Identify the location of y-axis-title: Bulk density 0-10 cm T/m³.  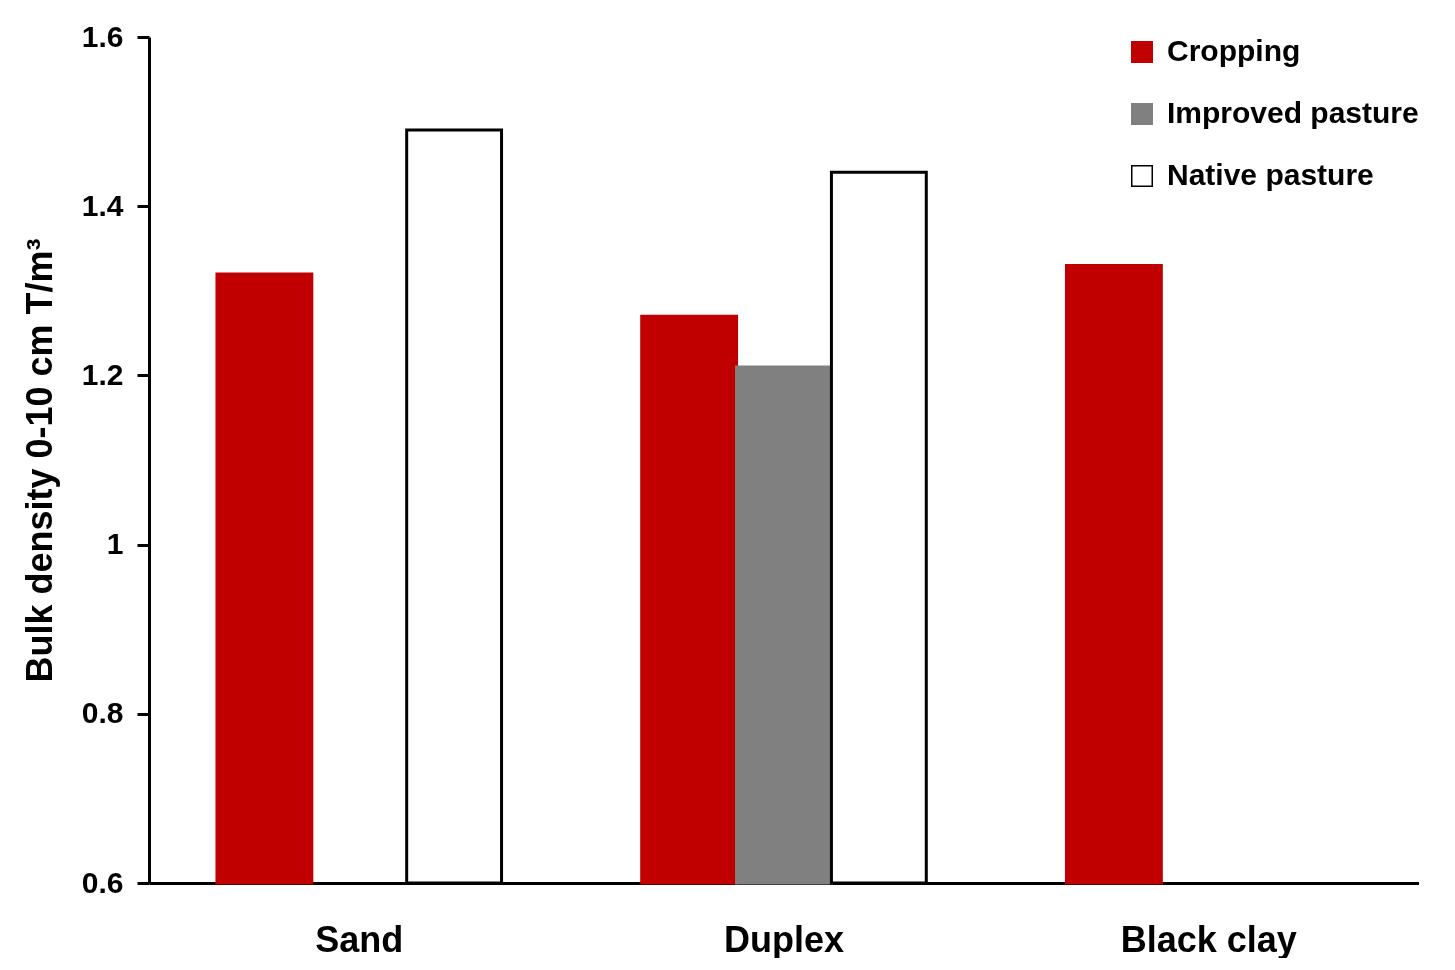
(39, 460).